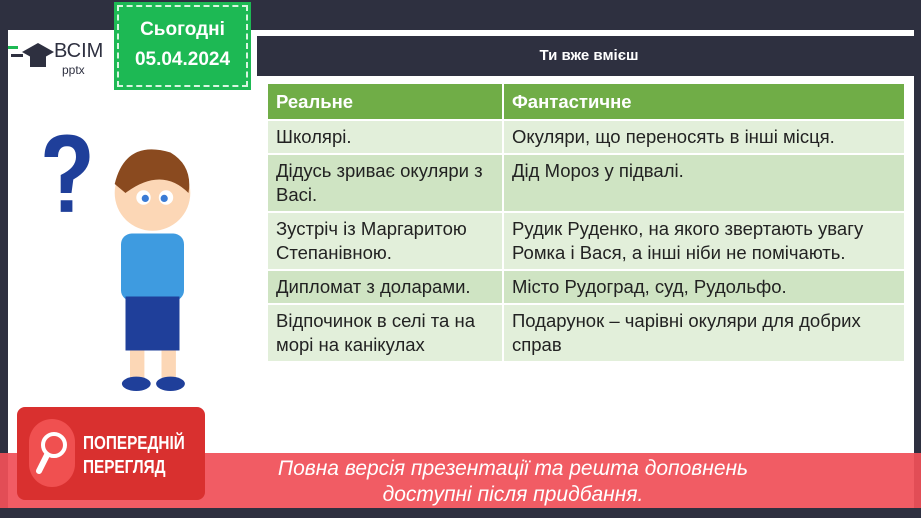  What do you see at coordinates (704, 182) in the screenshot?
I see `table-cell: Дід Мороз у підвалі.` at bounding box center [704, 182].